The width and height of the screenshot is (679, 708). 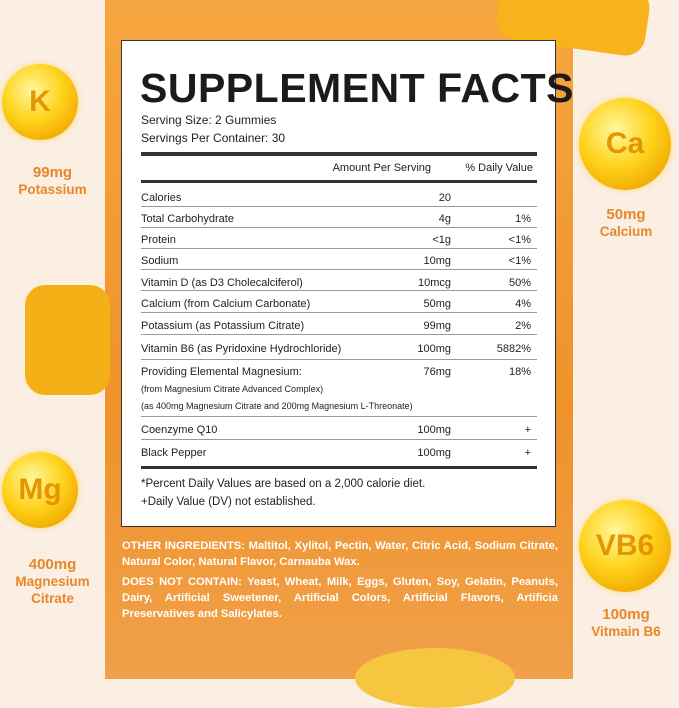 I want to click on dv-header: % Daily Value, so click(x=499, y=168).